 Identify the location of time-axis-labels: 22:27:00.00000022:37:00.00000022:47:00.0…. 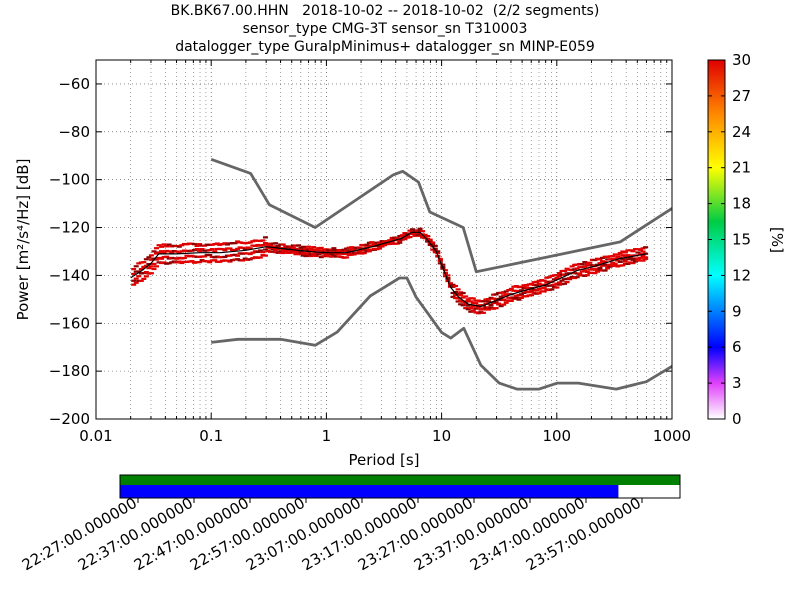
(331, 534).